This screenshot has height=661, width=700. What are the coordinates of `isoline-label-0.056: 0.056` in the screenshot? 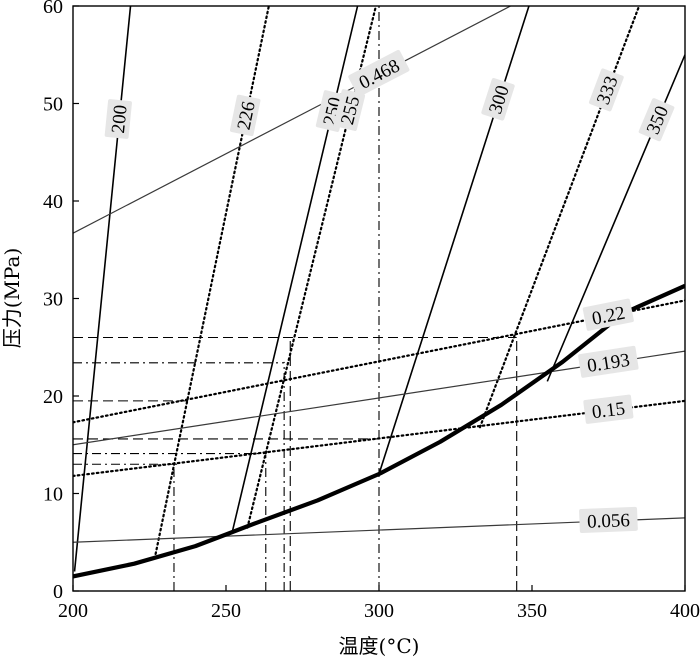 It's located at (608, 519).